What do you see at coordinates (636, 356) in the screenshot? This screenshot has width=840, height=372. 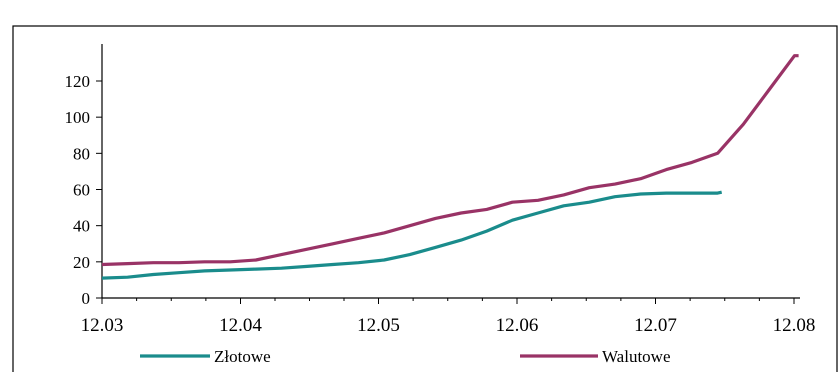 I see `legend-label: Walutowe` at bounding box center [636, 356].